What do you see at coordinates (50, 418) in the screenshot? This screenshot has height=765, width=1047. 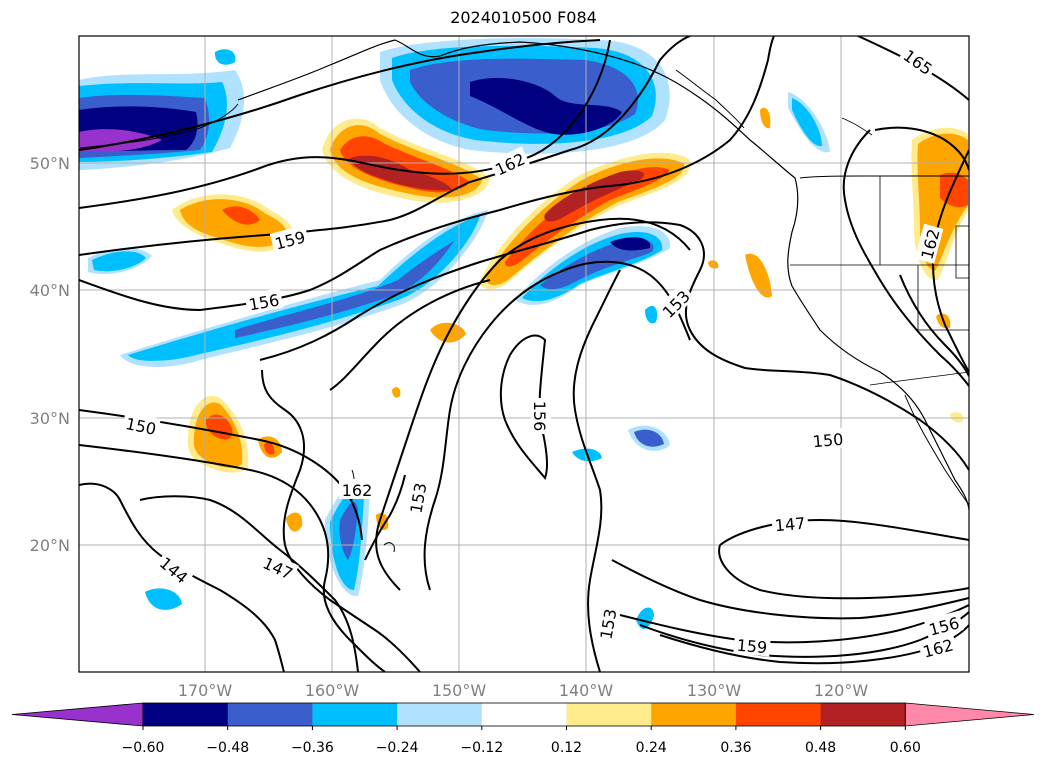 I see `lat-label: 30°N` at bounding box center [50, 418].